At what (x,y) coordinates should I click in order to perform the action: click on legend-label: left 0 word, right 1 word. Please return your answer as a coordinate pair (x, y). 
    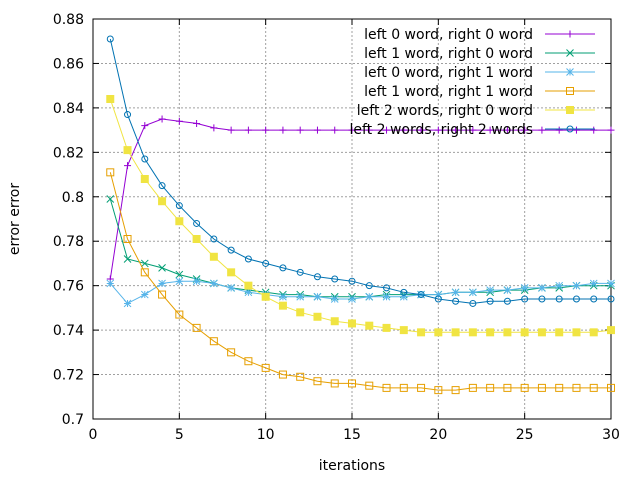
    Looking at the image, I should click on (448, 73).